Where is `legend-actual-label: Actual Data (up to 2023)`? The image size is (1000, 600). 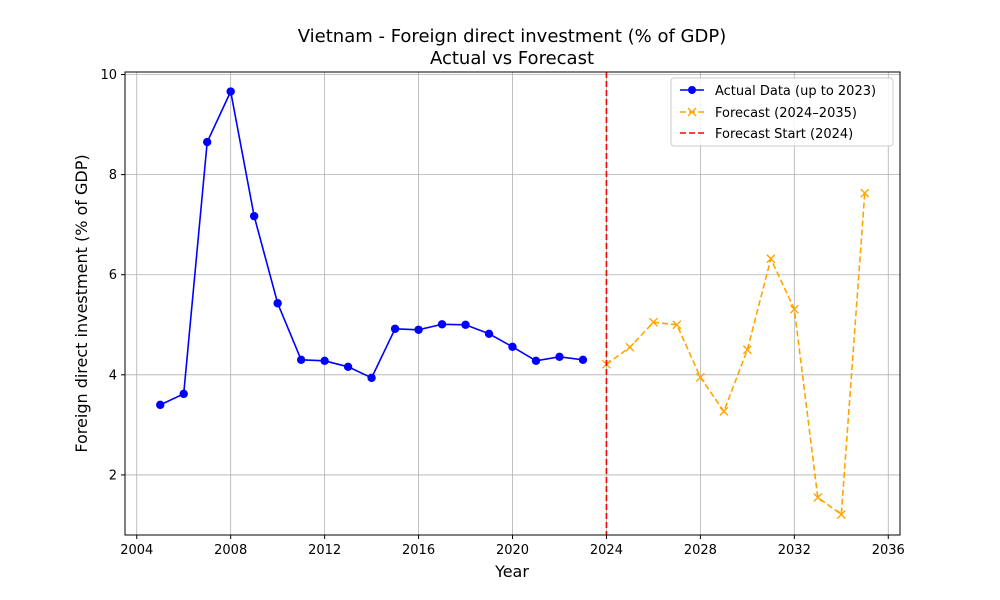 legend-actual-label: Actual Data (up to 2023) is located at coordinates (795, 91).